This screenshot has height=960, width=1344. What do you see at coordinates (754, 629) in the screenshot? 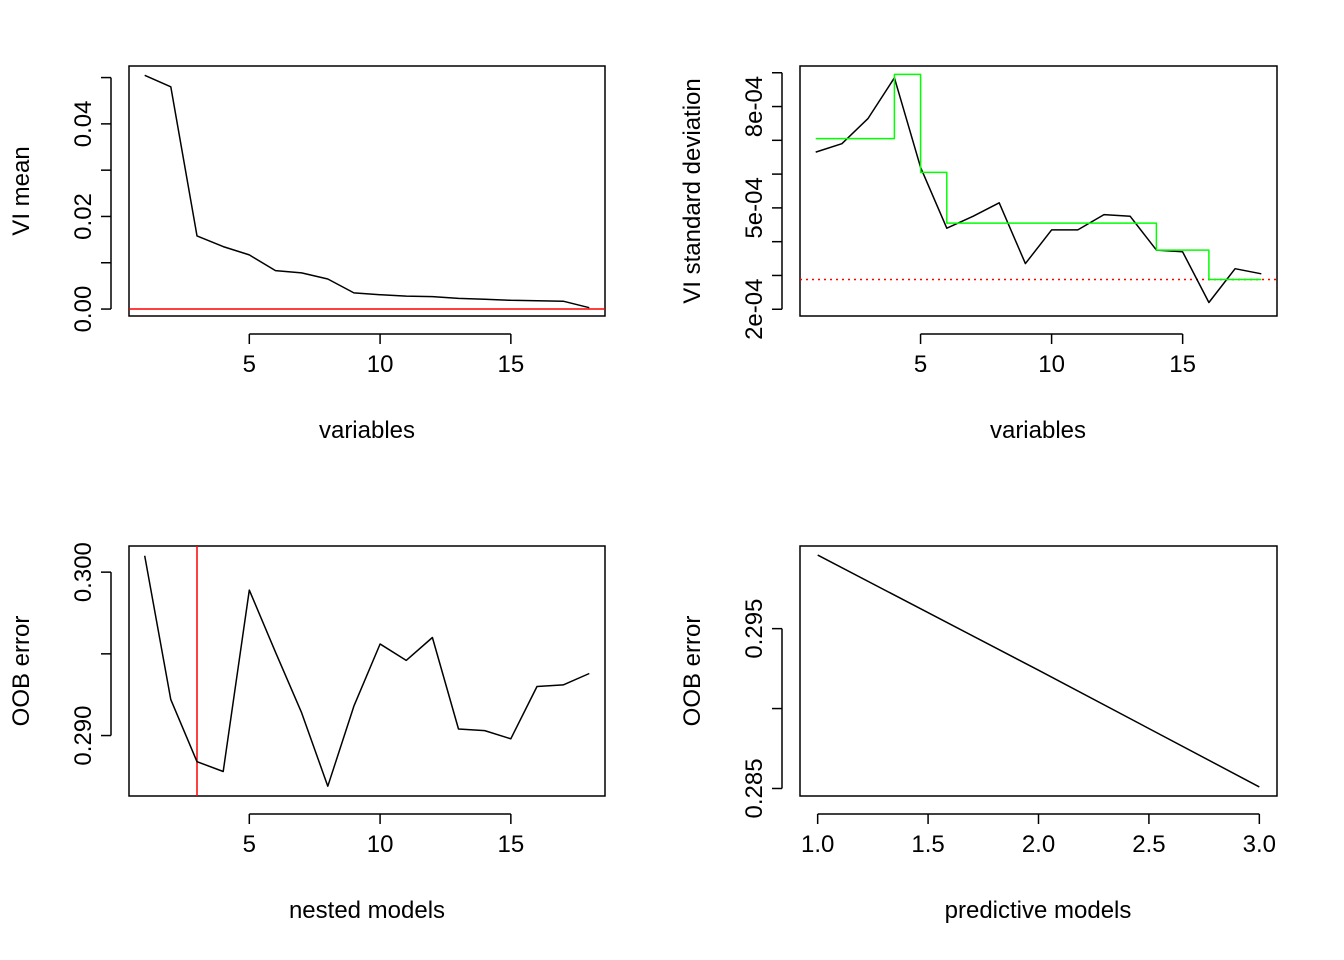
I see `y-tick-label: 0.295` at bounding box center [754, 629].